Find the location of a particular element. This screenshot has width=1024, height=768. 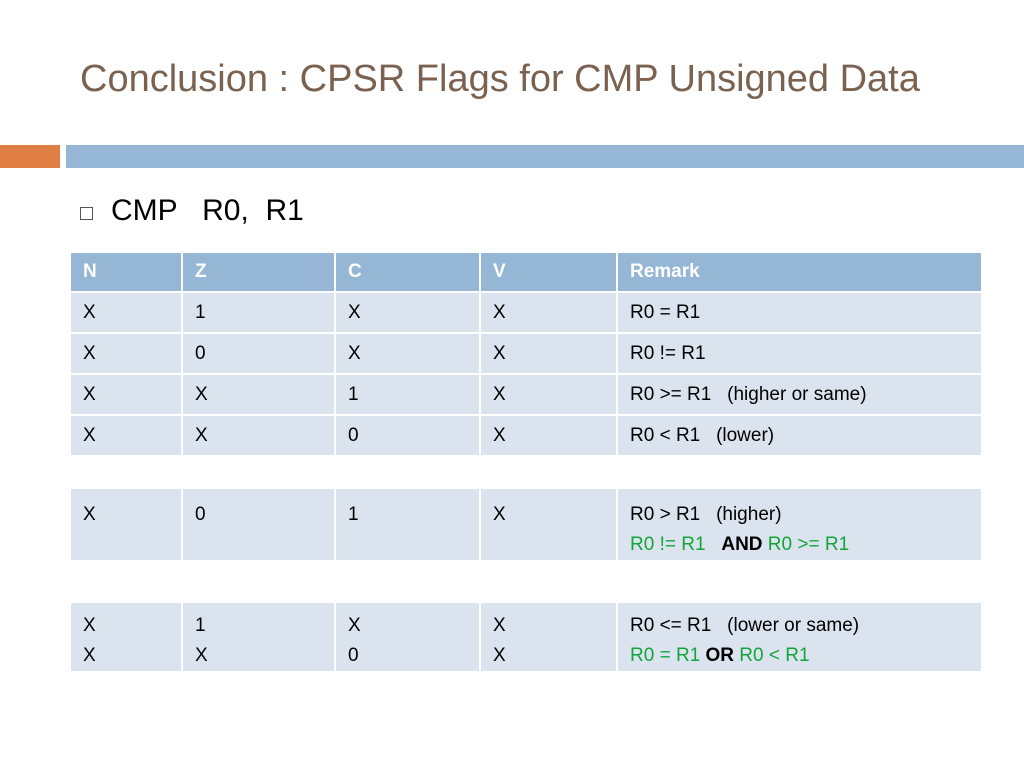

remark-line: R0 > R1 (higher) is located at coordinates (706, 514).